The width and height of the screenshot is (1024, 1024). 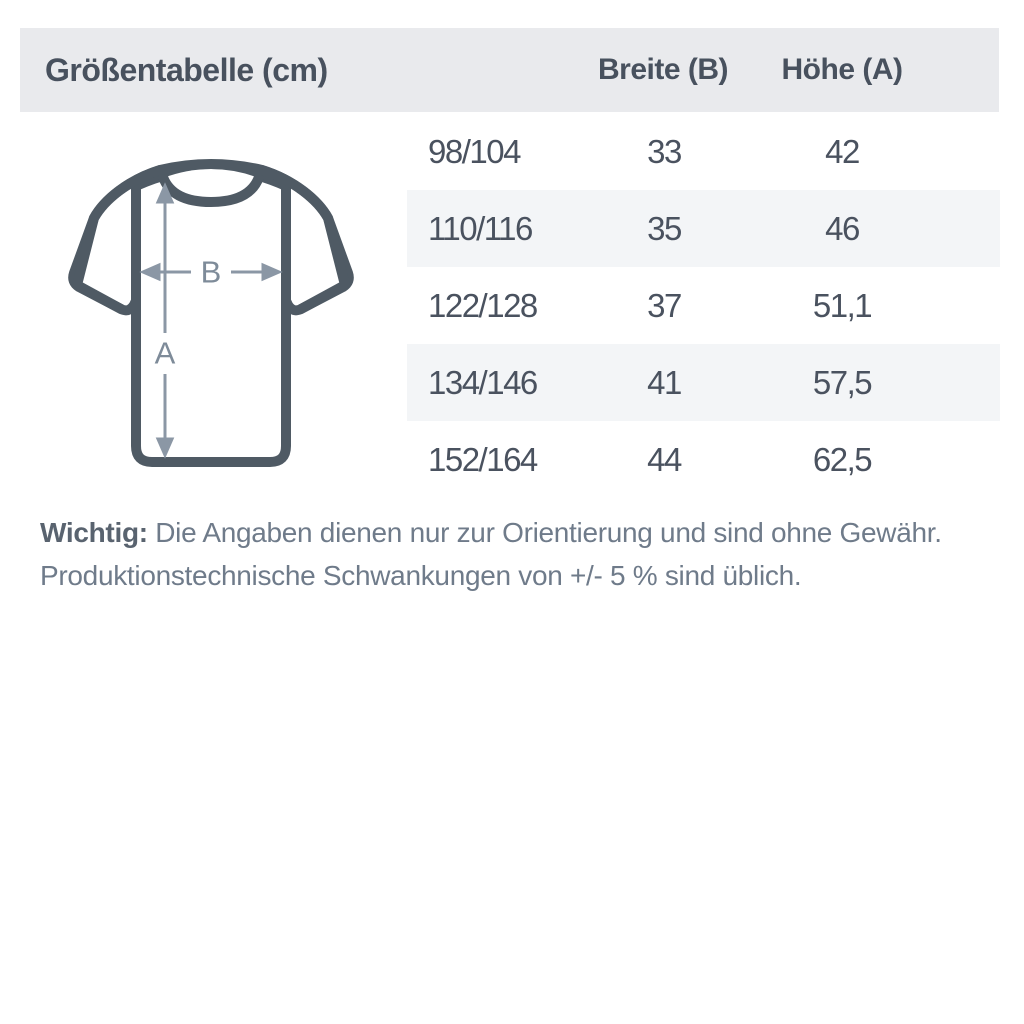 I want to click on column-header-width: Breite (B), so click(x=663, y=69).